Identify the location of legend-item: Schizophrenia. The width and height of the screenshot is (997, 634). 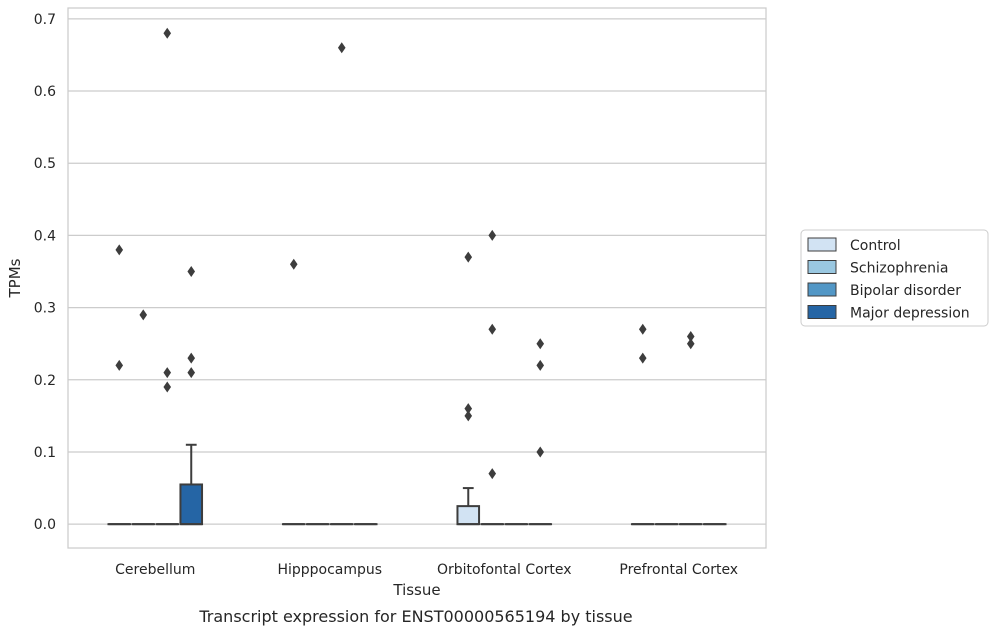
(877, 268).